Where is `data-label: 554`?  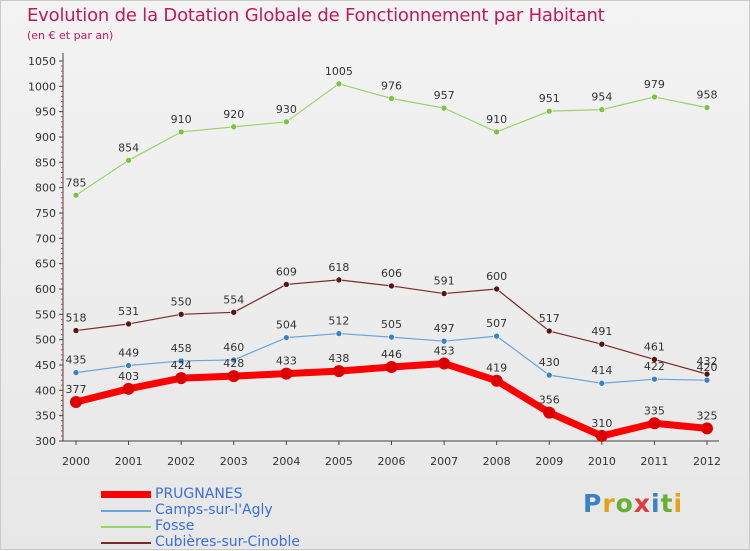 data-label: 554 is located at coordinates (233, 299).